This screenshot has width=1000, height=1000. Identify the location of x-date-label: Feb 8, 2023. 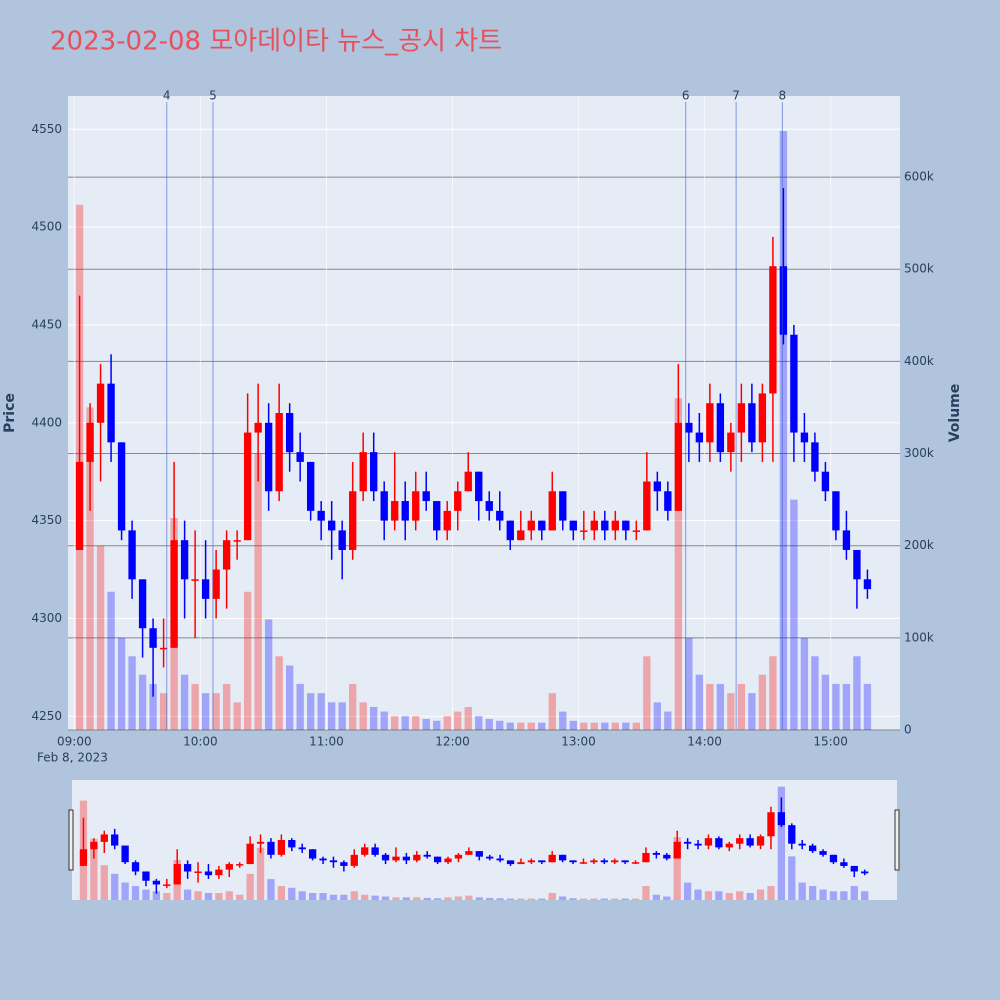
(72, 758).